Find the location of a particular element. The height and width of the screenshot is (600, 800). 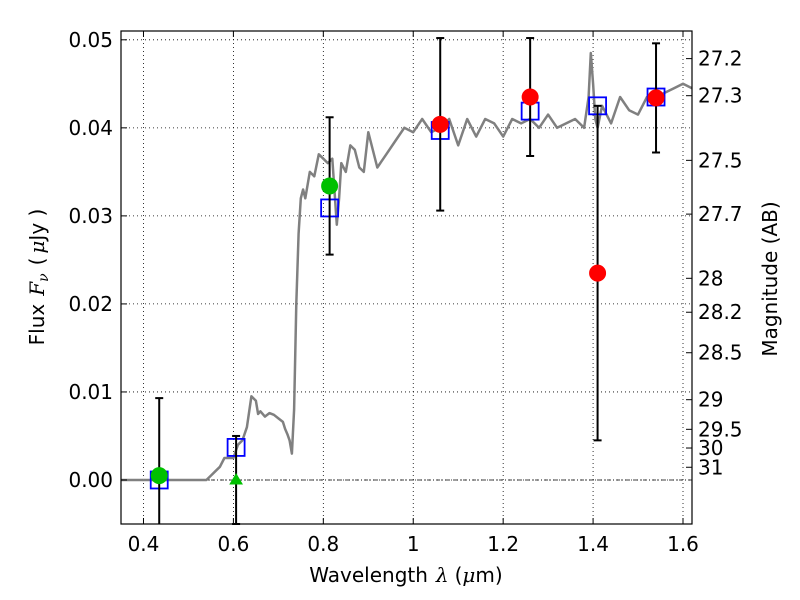

y-tick-label: 0.01 is located at coordinates (90, 392).